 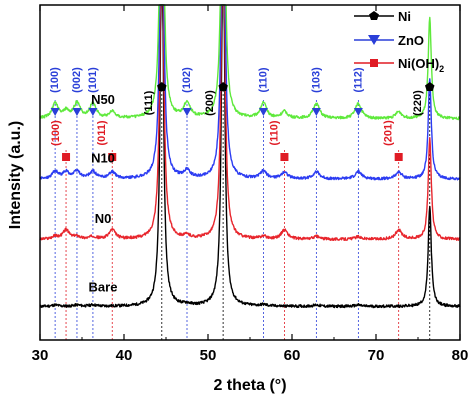 I want to click on zno-102-triangle-marker, so click(x=187, y=112).